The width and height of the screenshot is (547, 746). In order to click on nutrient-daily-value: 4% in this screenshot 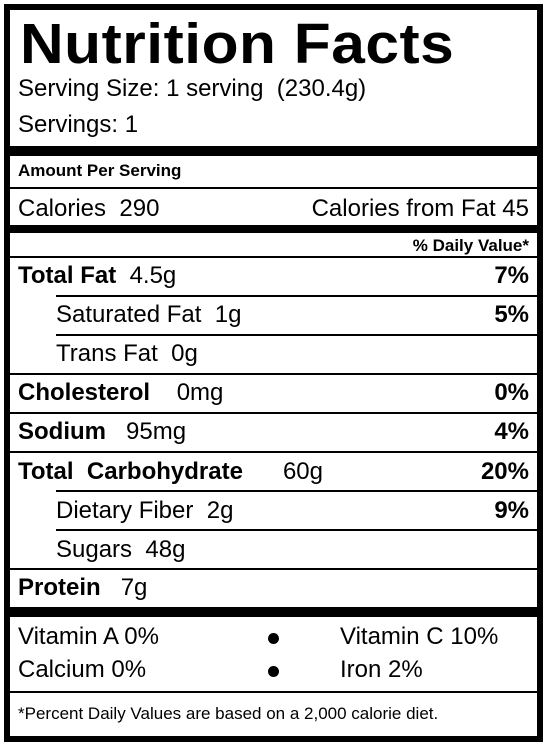, I will do `click(511, 431)`.